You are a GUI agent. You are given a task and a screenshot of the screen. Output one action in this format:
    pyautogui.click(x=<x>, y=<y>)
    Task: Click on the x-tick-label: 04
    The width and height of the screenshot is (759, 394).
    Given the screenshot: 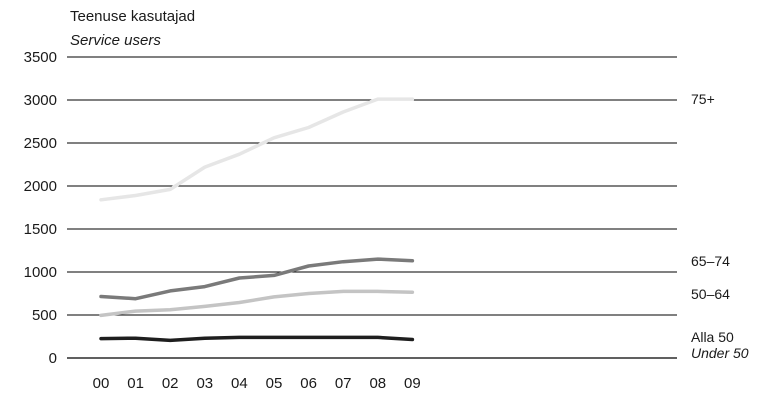 What is the action you would take?
    pyautogui.click(x=239, y=383)
    